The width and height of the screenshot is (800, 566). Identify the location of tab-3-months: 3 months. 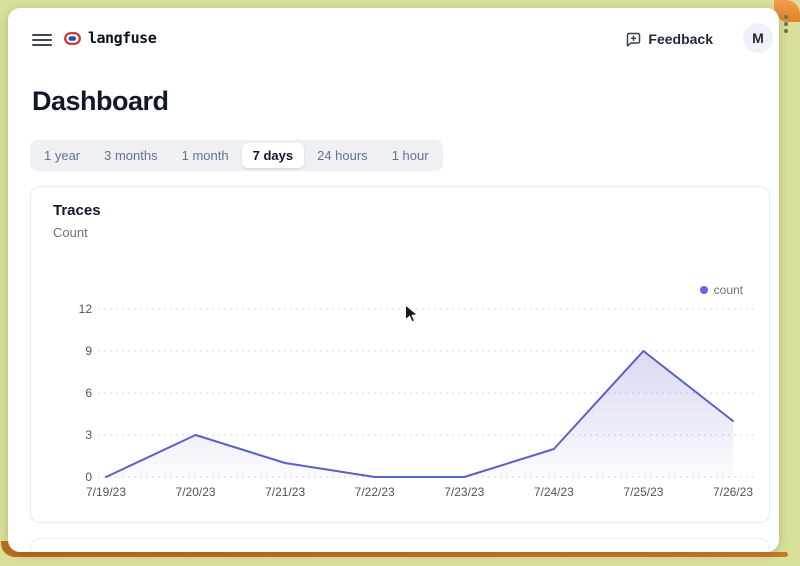
(130, 155).